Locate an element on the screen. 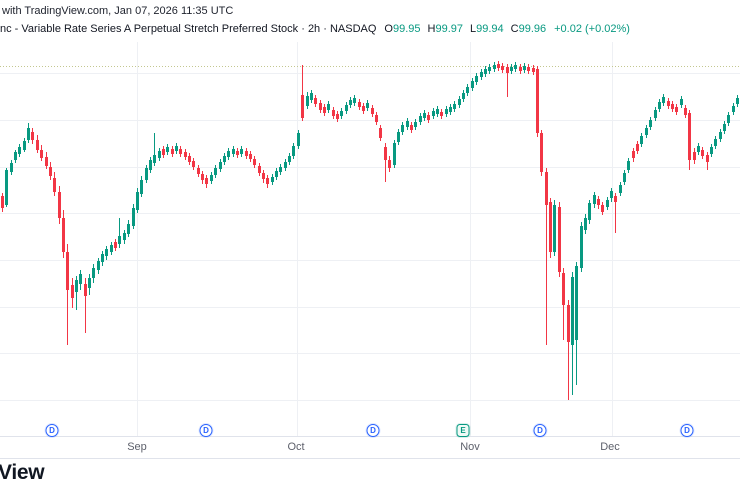 Image resolution: width=740 pixels, height=492 pixels. ohlc-close-value: 99.96 is located at coordinates (532, 29).